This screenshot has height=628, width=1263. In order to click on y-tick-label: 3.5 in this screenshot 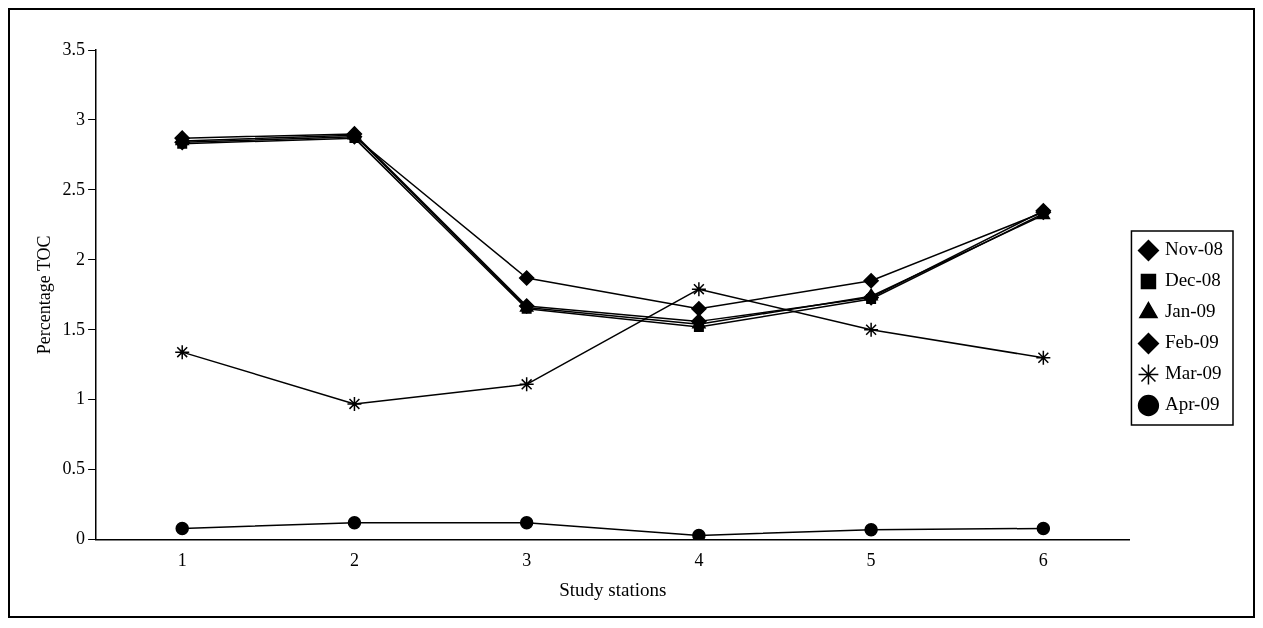, I will do `click(74, 48)`.